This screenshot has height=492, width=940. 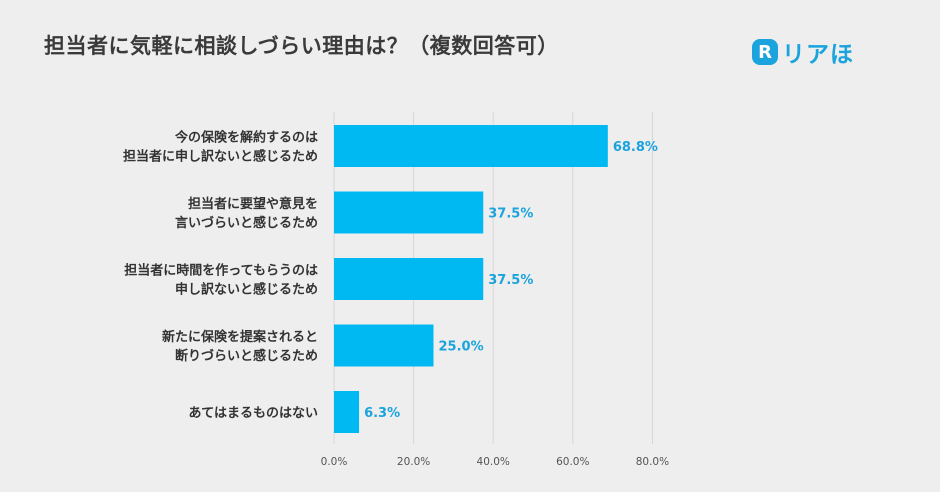 What do you see at coordinates (334, 462) in the screenshot?
I see `x-tick-label: 0.0%` at bounding box center [334, 462].